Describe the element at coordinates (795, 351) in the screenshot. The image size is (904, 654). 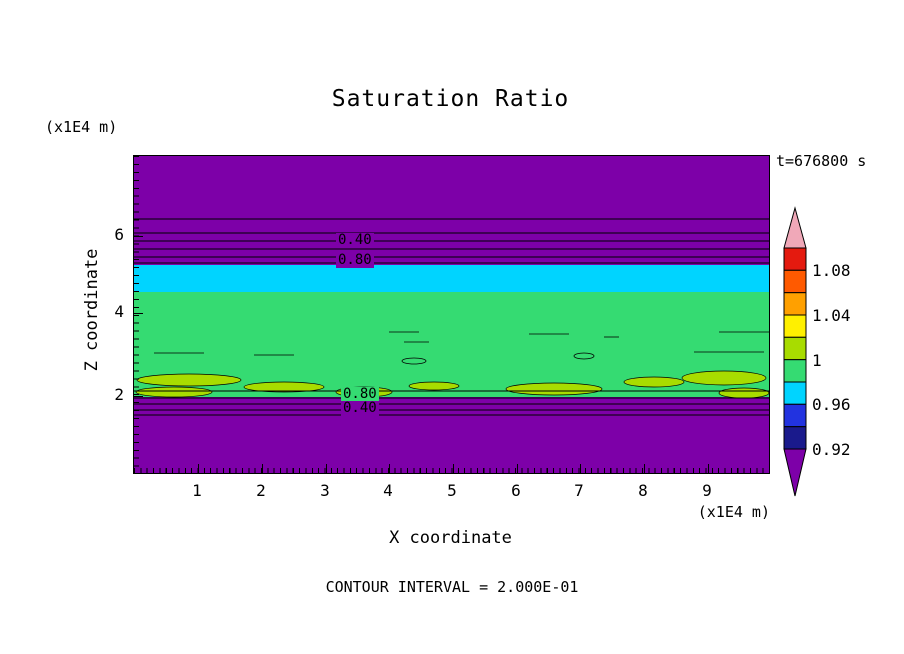
I see `colorbar` at that location.